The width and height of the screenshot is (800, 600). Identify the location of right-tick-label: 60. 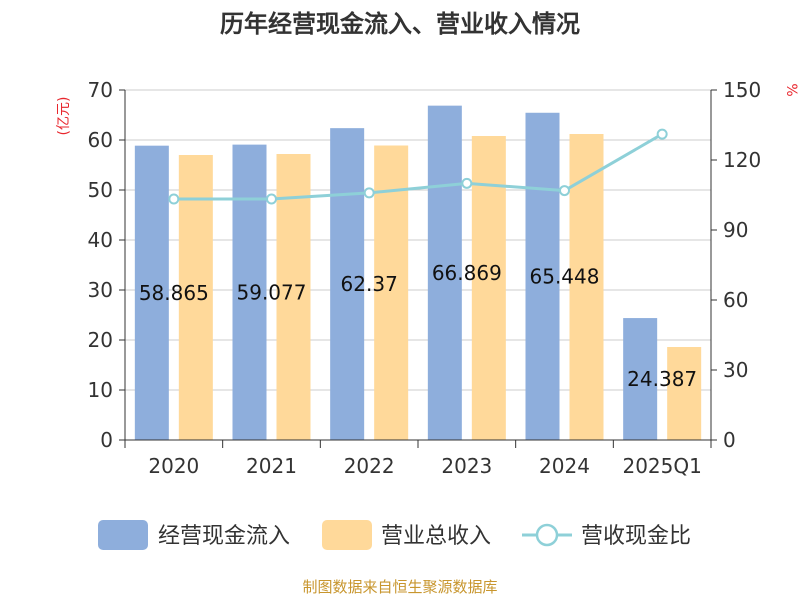
(735, 300).